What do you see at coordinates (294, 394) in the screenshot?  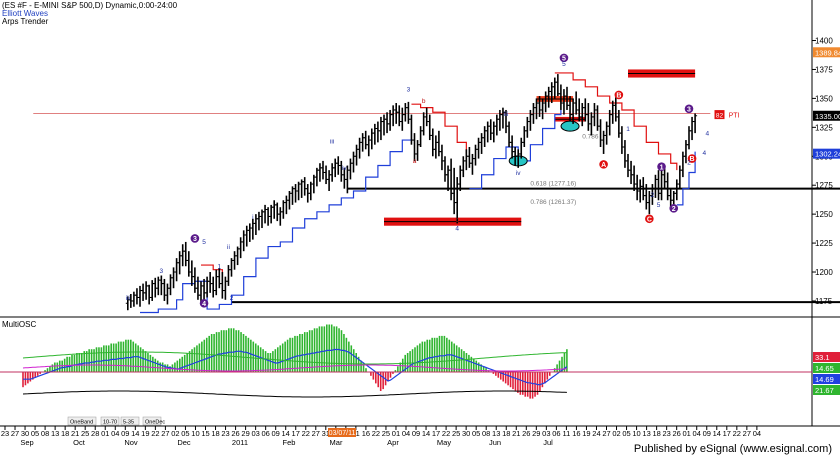 I see `osc-black-line` at bounding box center [294, 394].